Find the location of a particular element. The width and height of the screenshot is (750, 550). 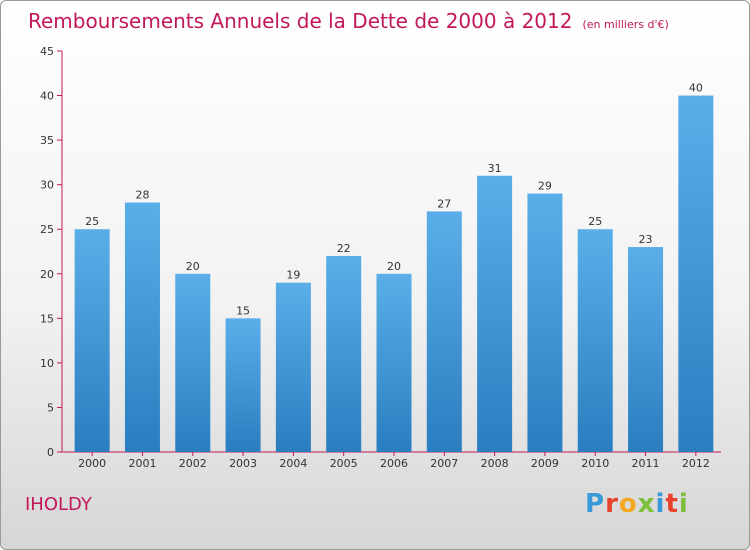

y-tick-label: 35 is located at coordinates (47, 140).